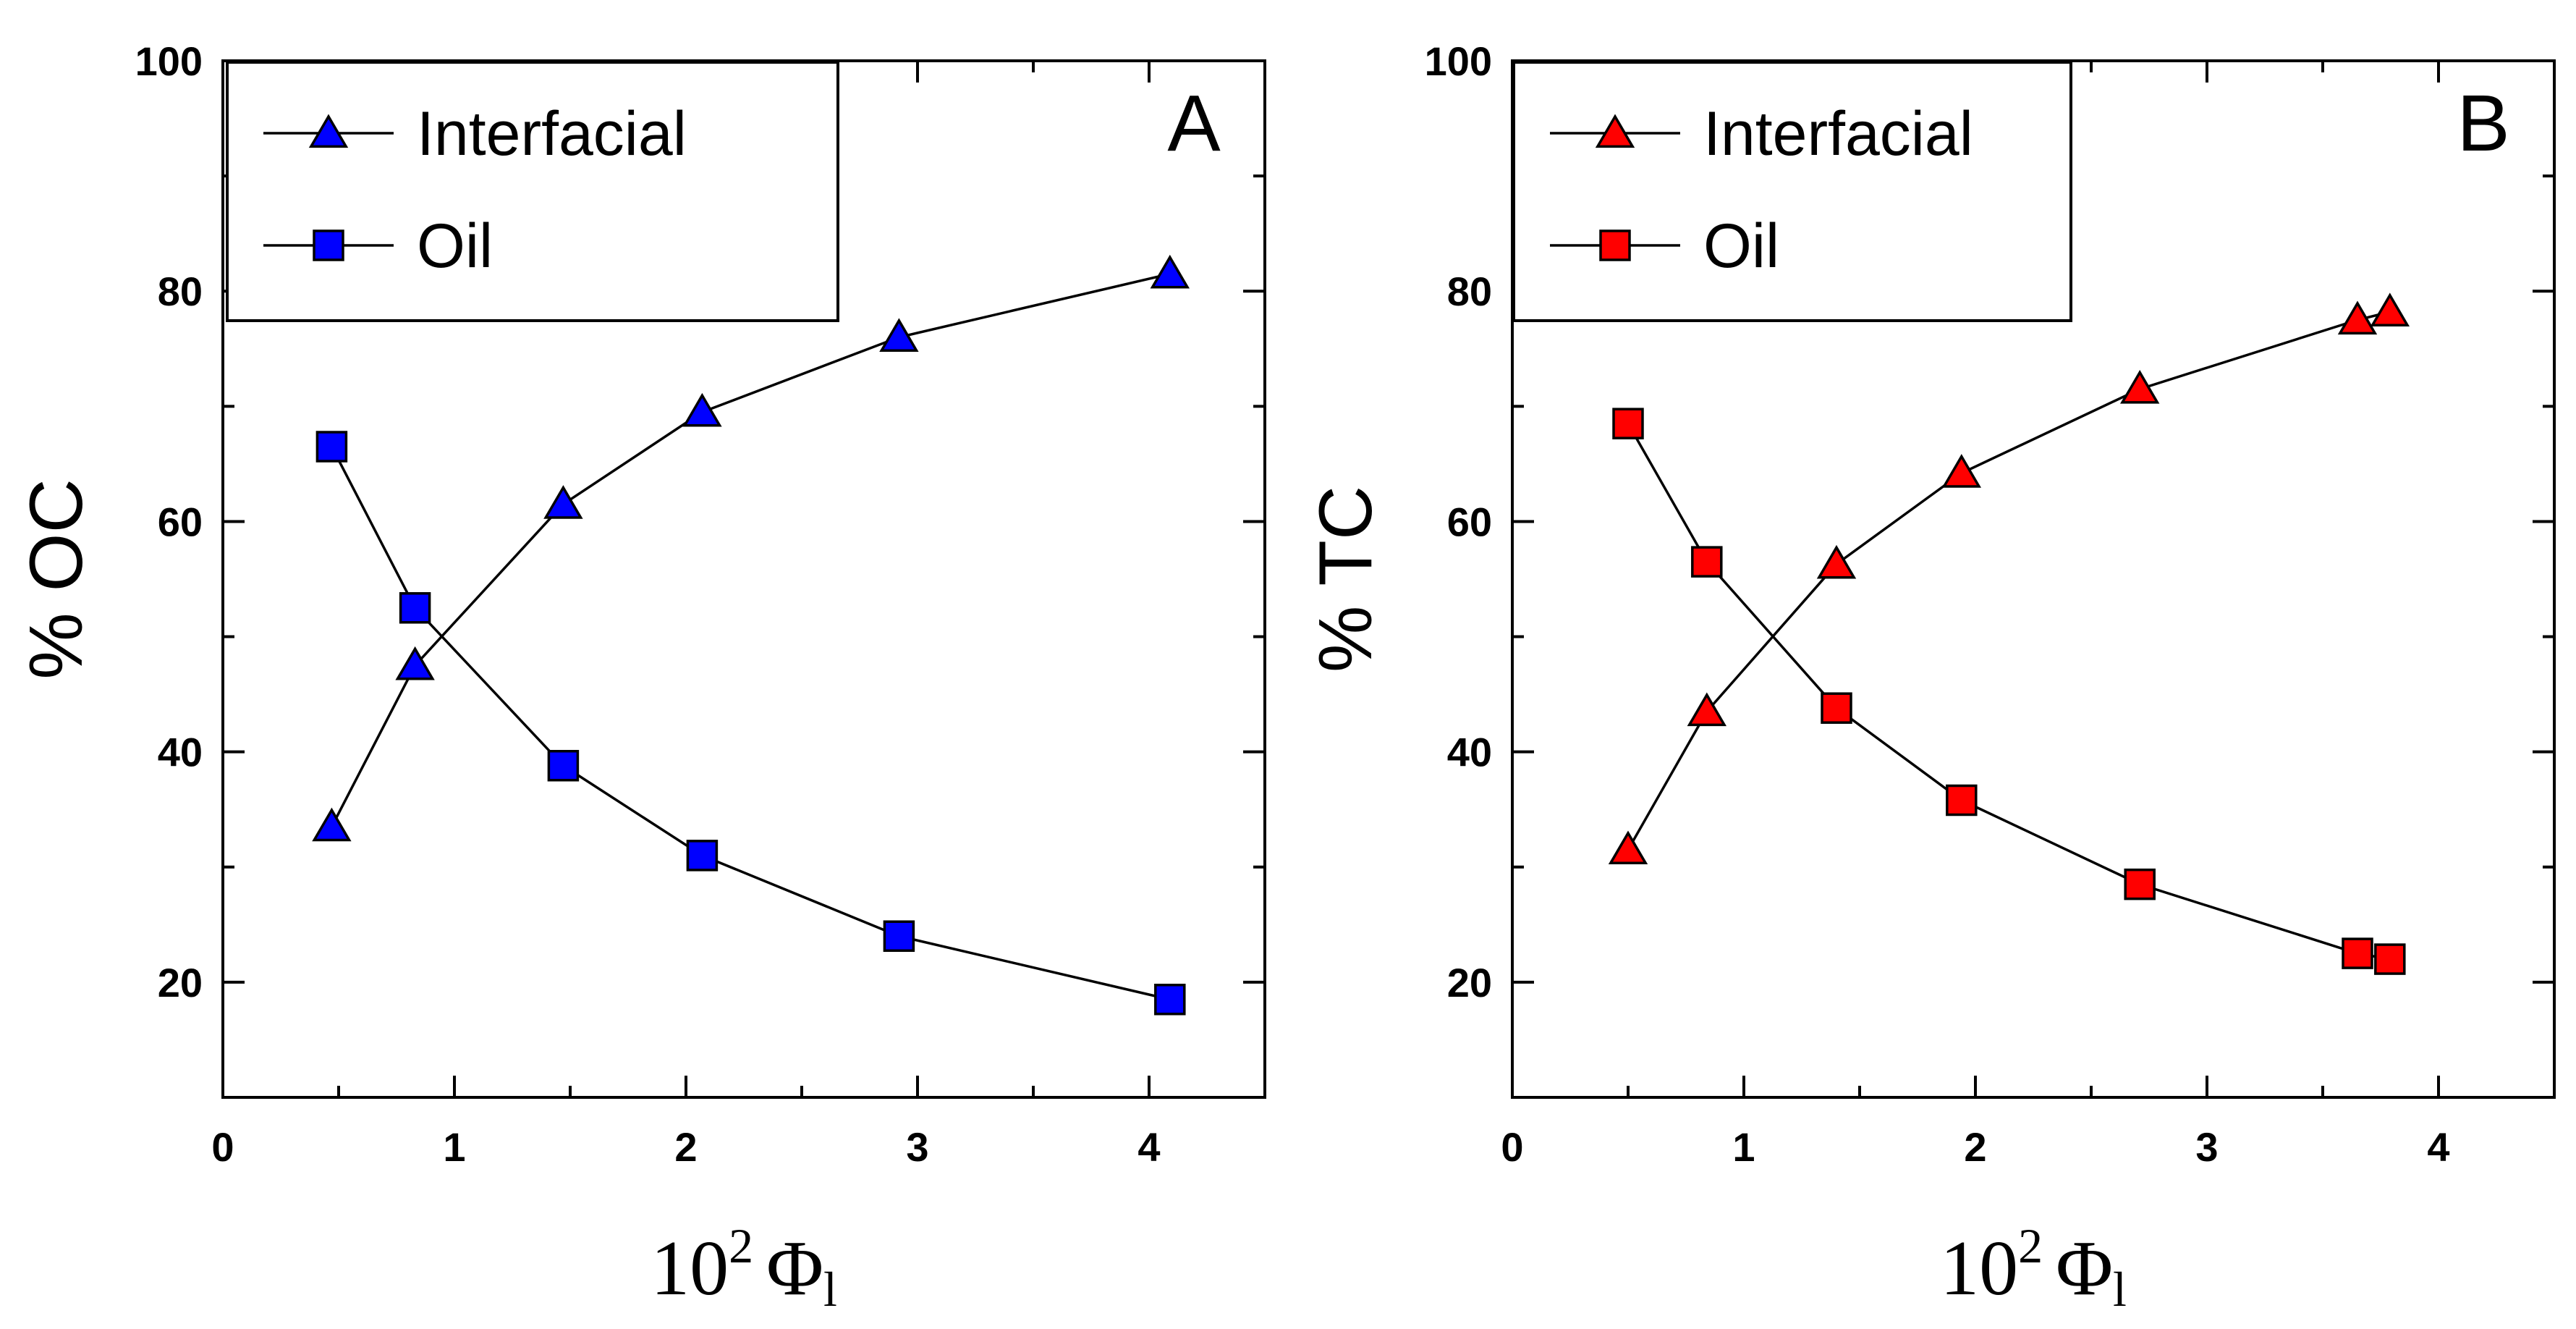  I want to click on y-axis-label: % TC, so click(1346, 579).